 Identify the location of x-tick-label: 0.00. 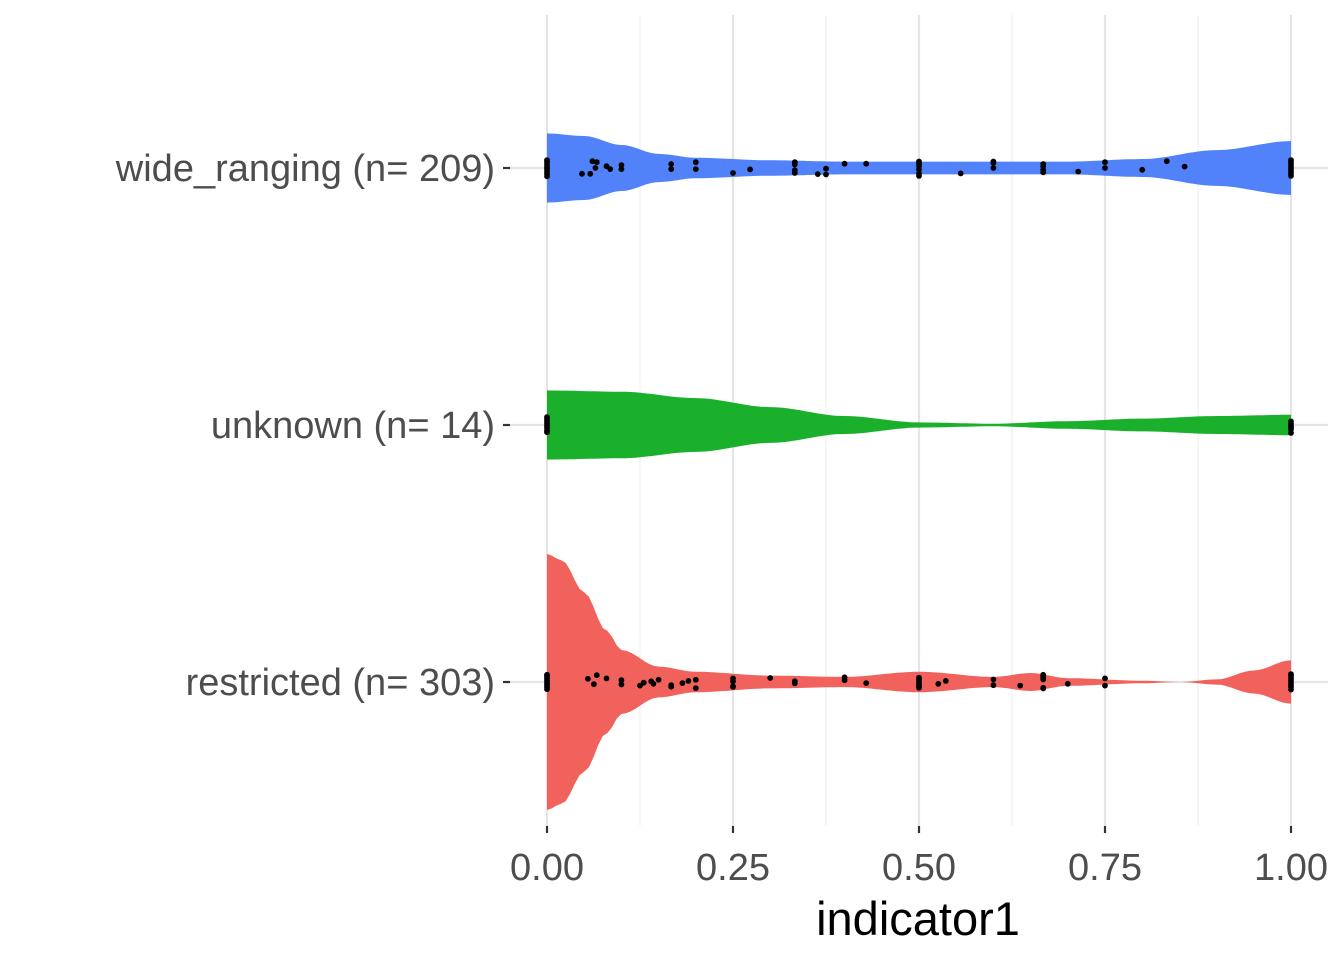
(547, 868).